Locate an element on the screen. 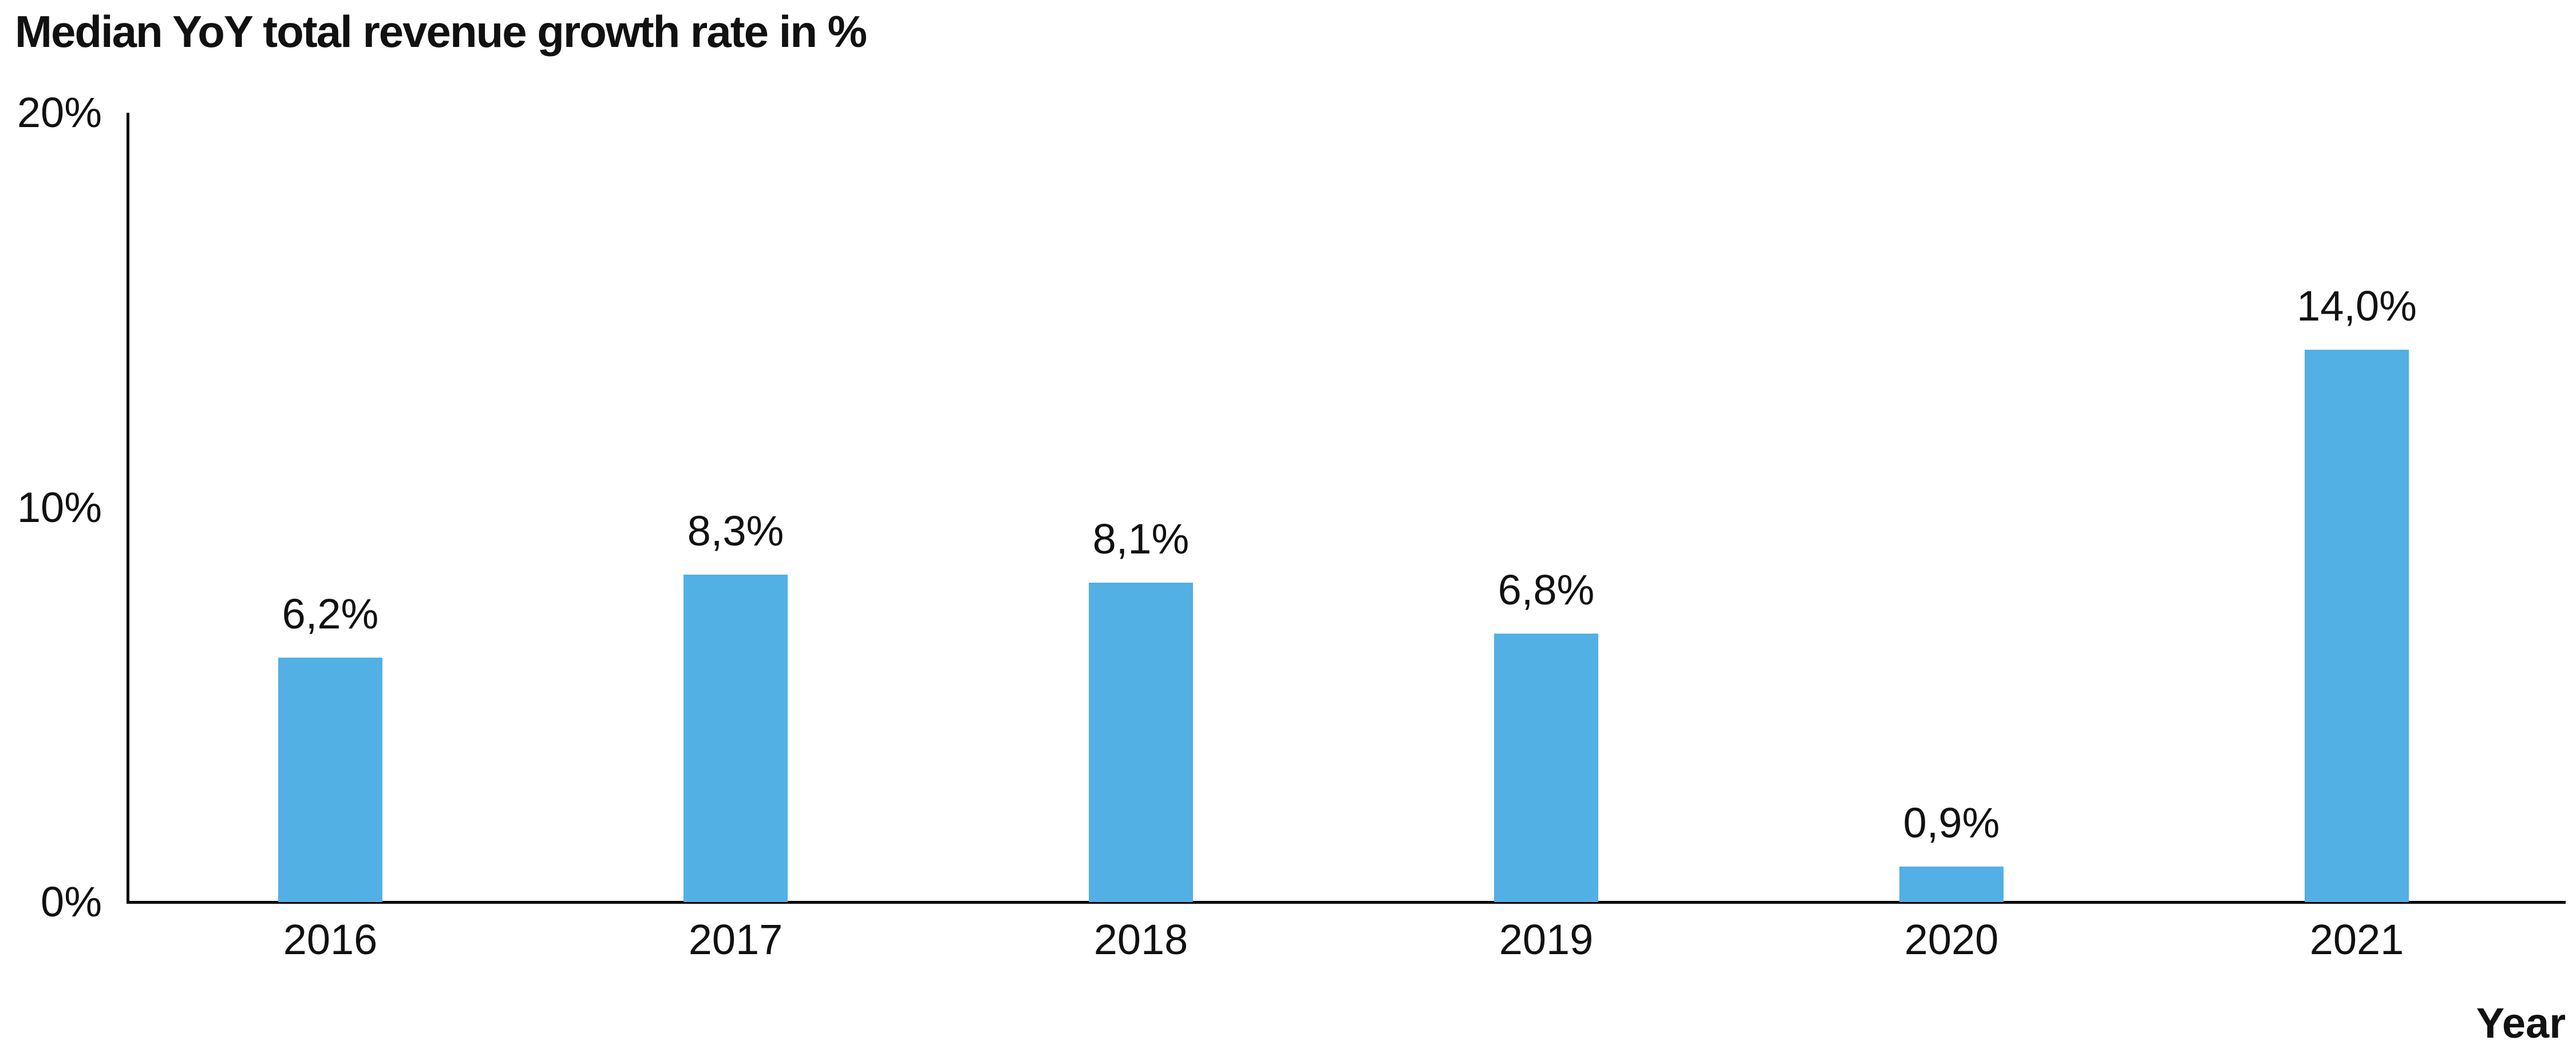  bar-2021 is located at coordinates (2357, 626).